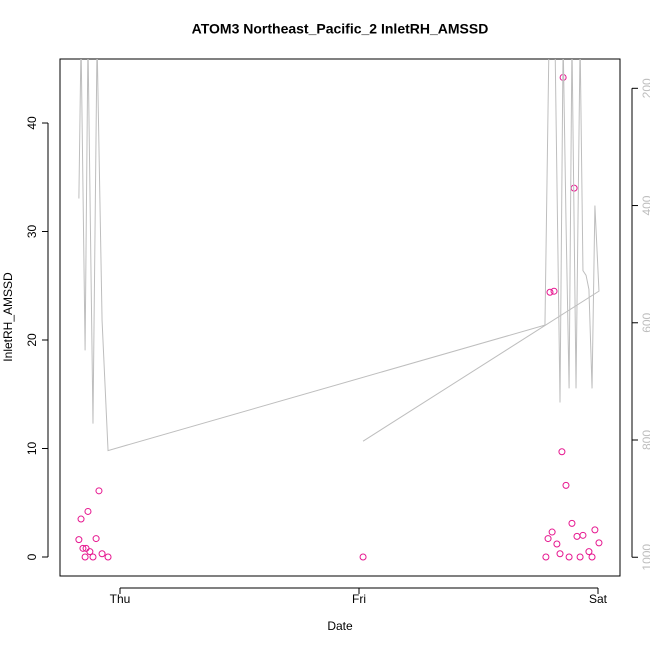 This screenshot has width=650, height=650. What do you see at coordinates (645, 322) in the screenshot?
I see `y2-tick-label: 600` at bounding box center [645, 322].